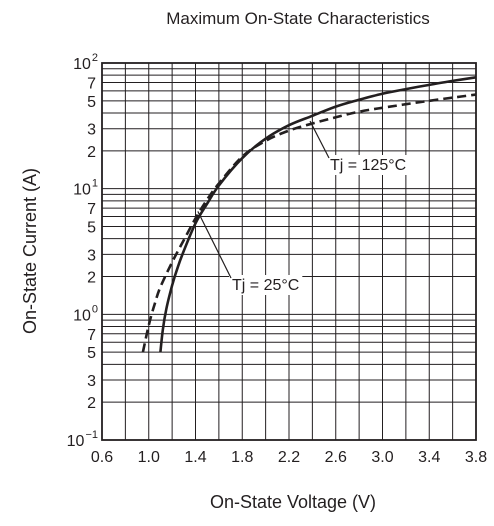  What do you see at coordinates (102, 457) in the screenshot?
I see `x-tick-label: 0.6` at bounding box center [102, 457].